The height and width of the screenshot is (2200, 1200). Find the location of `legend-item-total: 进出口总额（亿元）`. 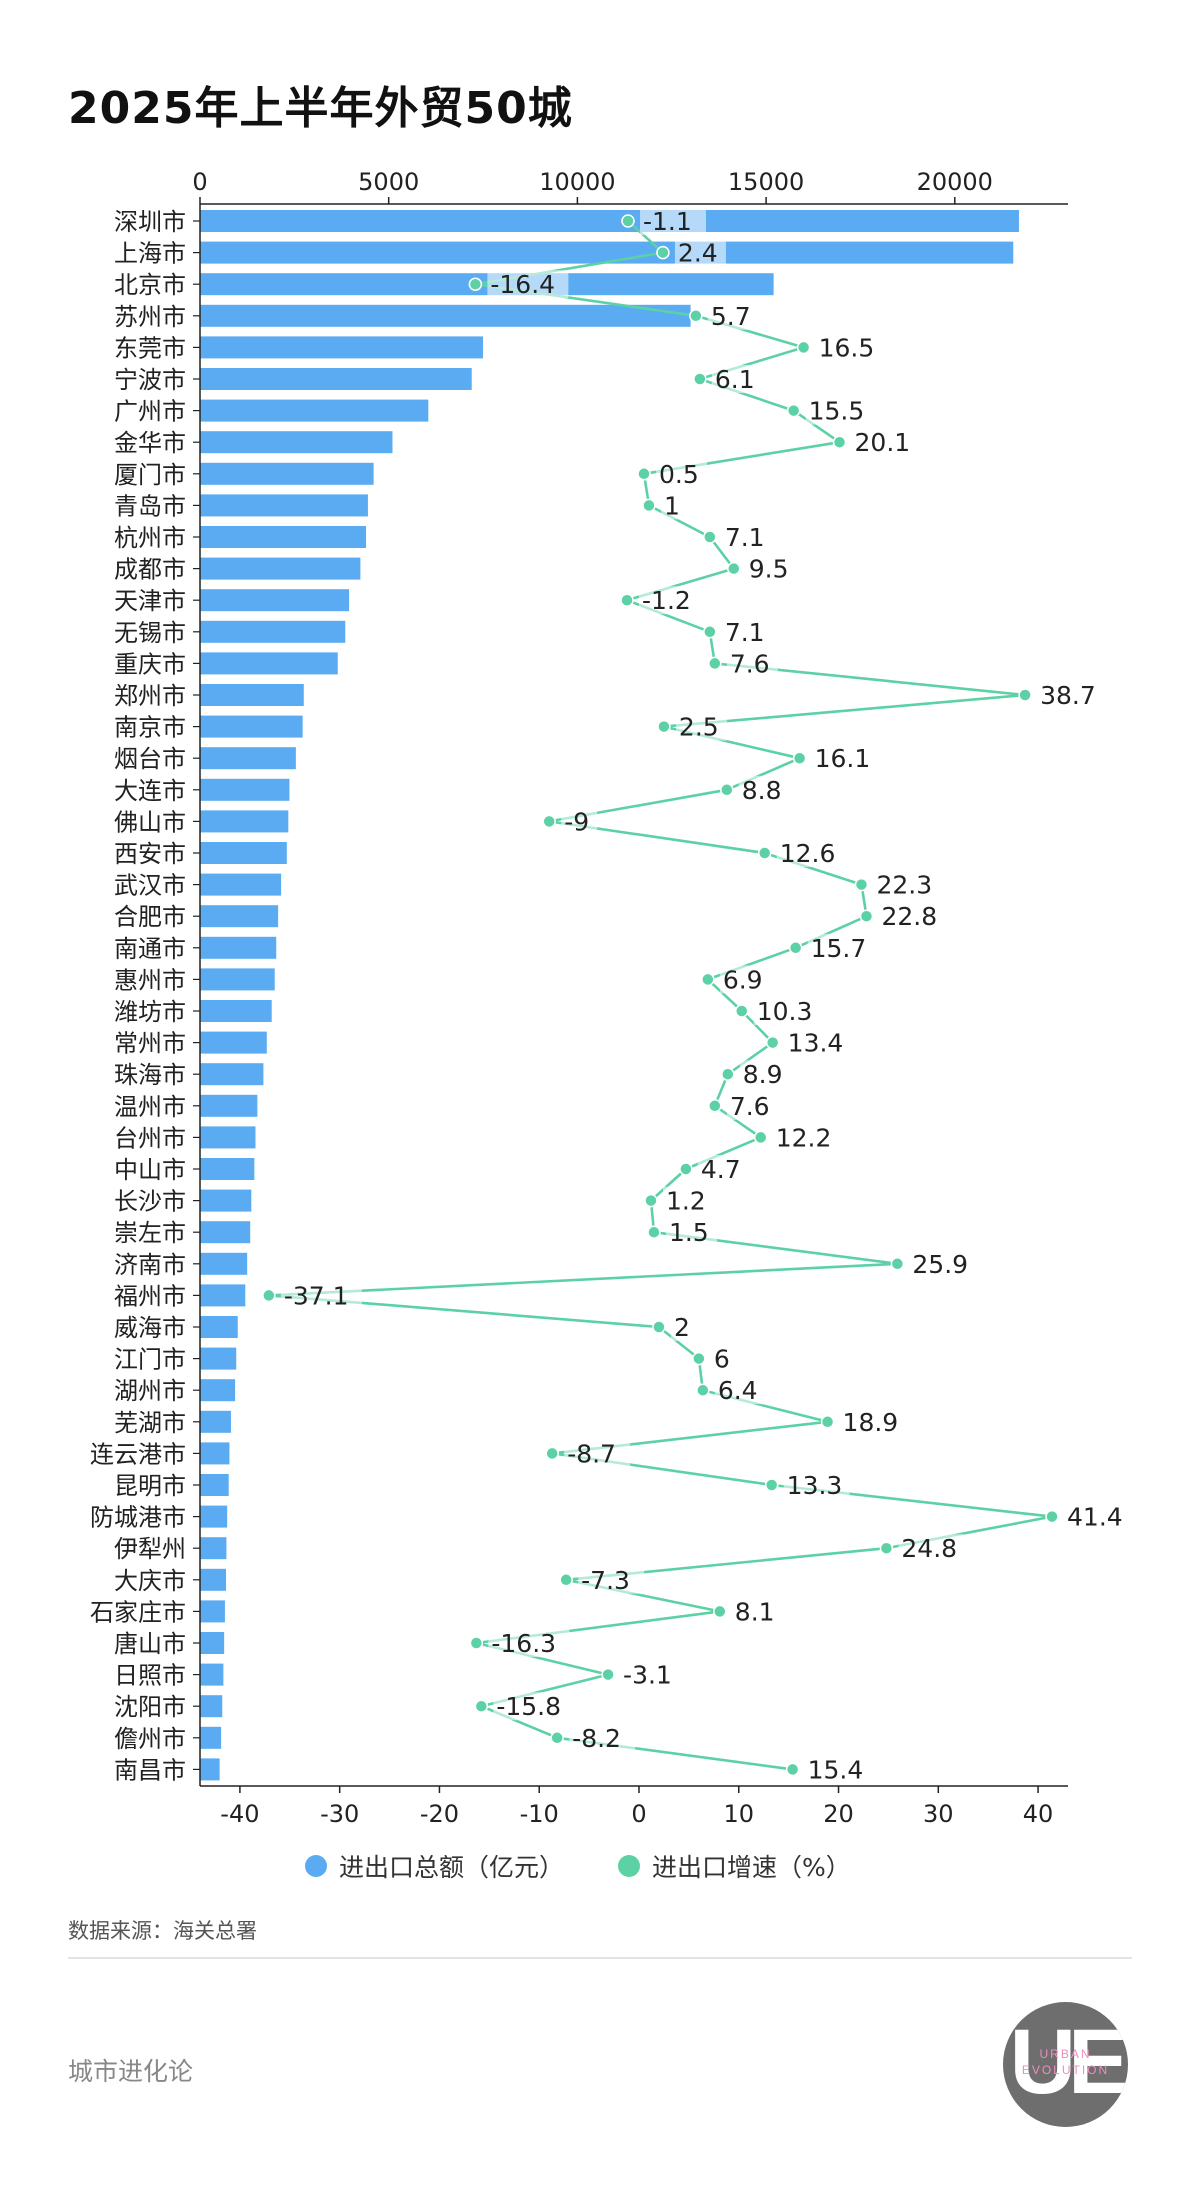

legend-item-total: 进出口总额（亿元） is located at coordinates (434, 1866).